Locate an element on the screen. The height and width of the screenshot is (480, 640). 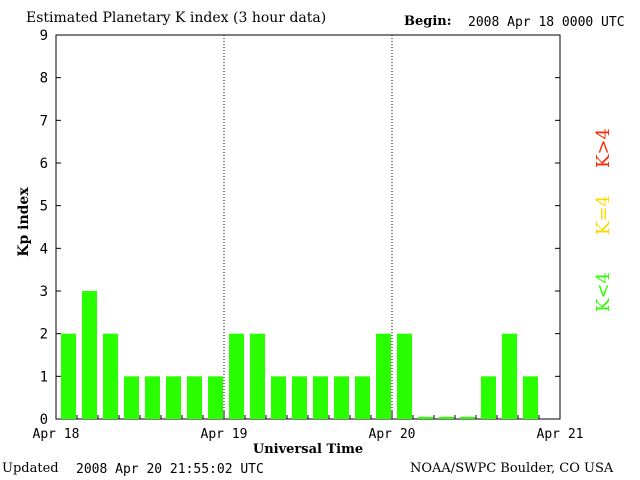
x-day-label: Apr 20 is located at coordinates (392, 434).